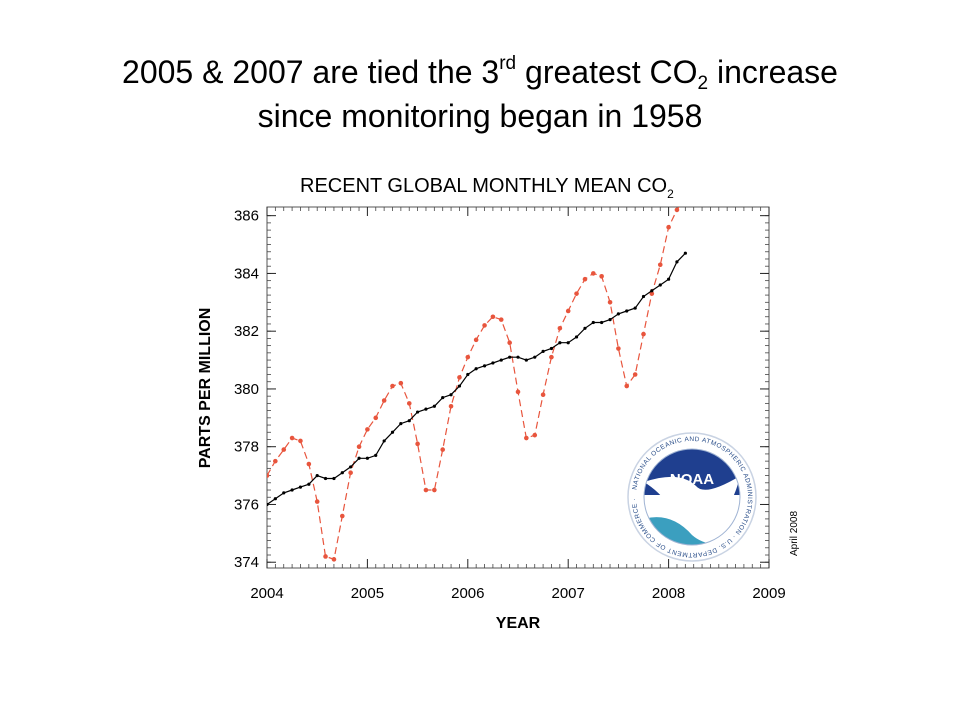  Describe the element at coordinates (794, 533) in the screenshot. I see `date-annotation: April 2008` at that location.